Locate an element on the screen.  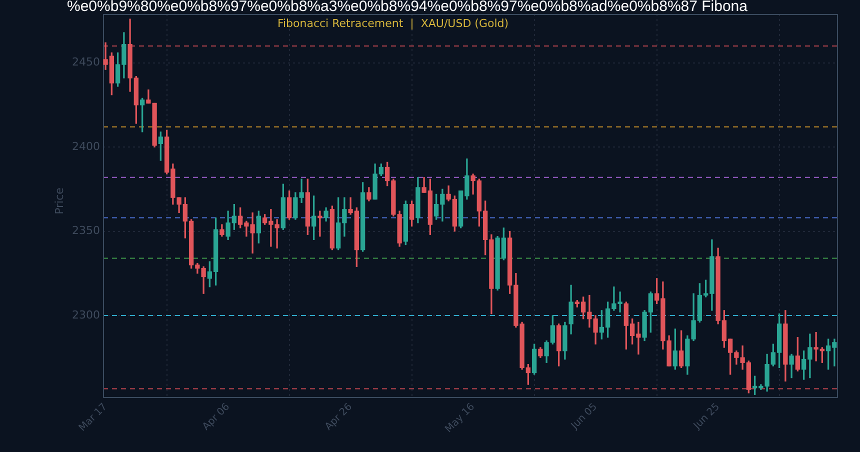
y-tick-label: 2350 is located at coordinates (86, 231).